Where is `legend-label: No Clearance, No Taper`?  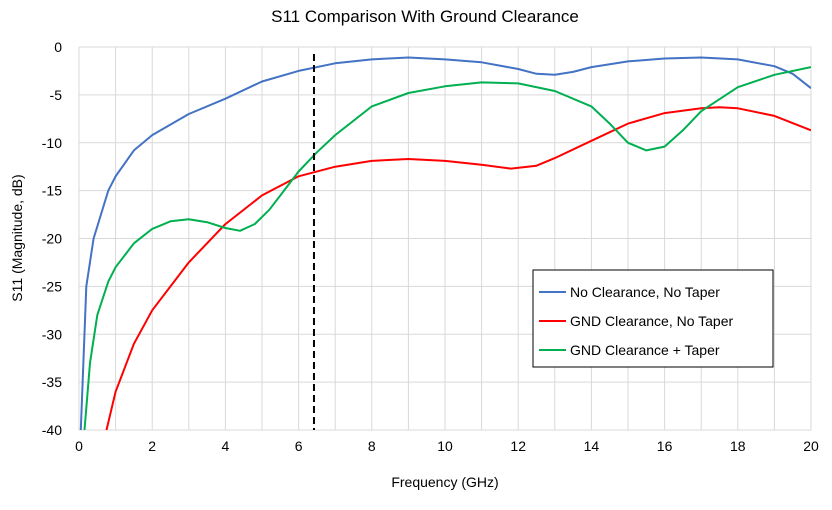
legend-label: No Clearance, No Taper is located at coordinates (645, 292).